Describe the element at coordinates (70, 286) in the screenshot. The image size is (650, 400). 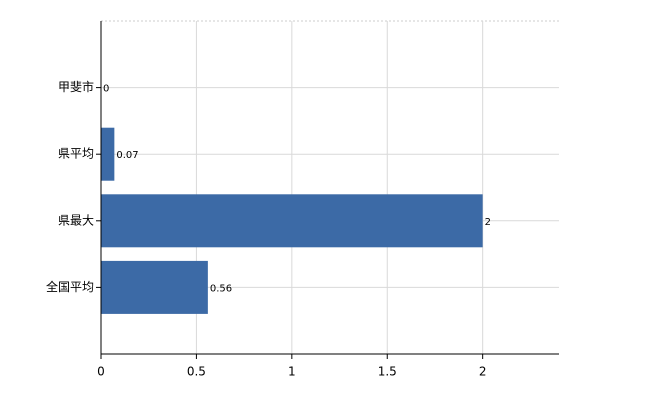
I see `y-tick-label: 全国平均` at that location.